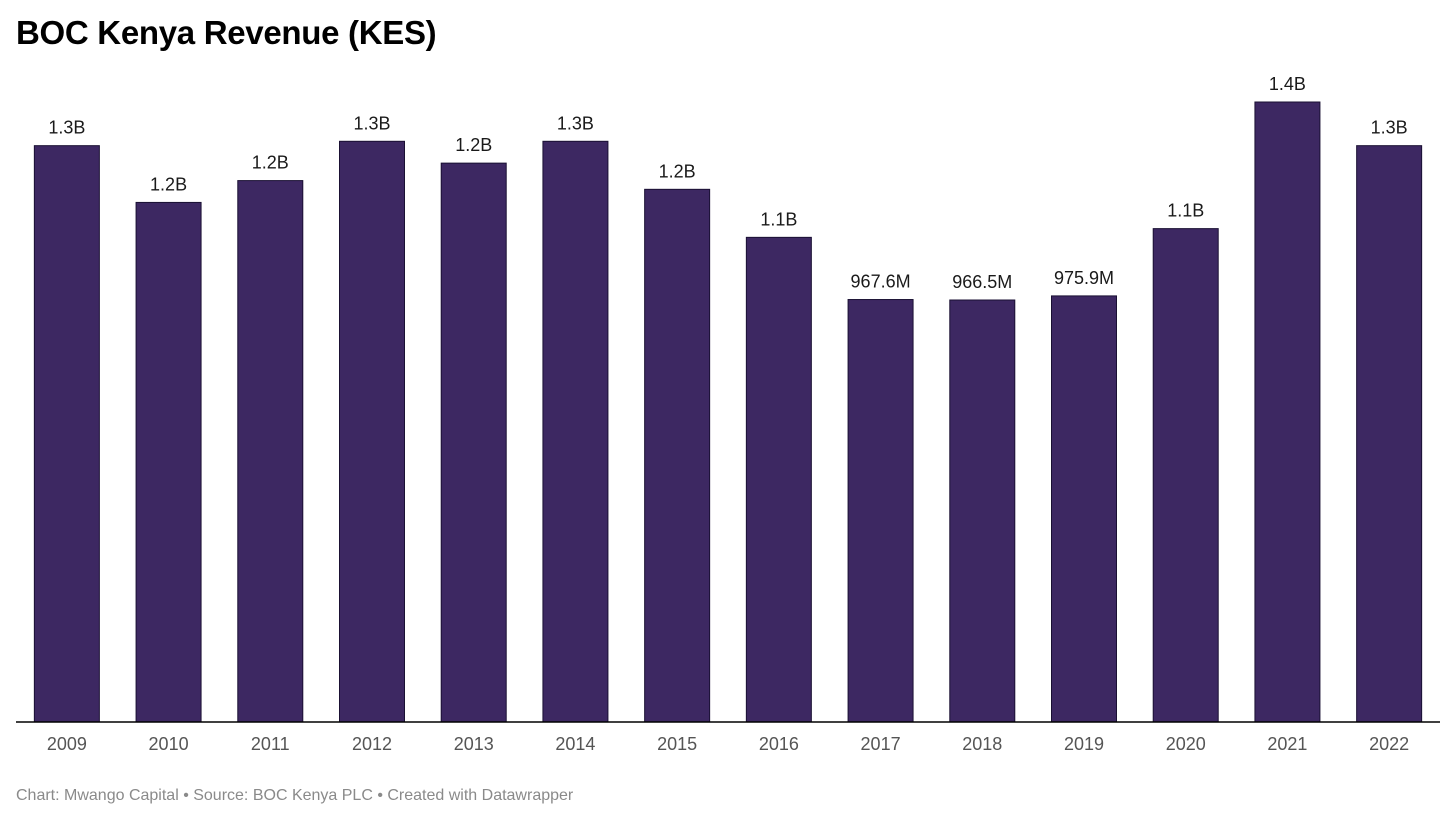  Describe the element at coordinates (982, 511) in the screenshot. I see `bar-2018` at that location.